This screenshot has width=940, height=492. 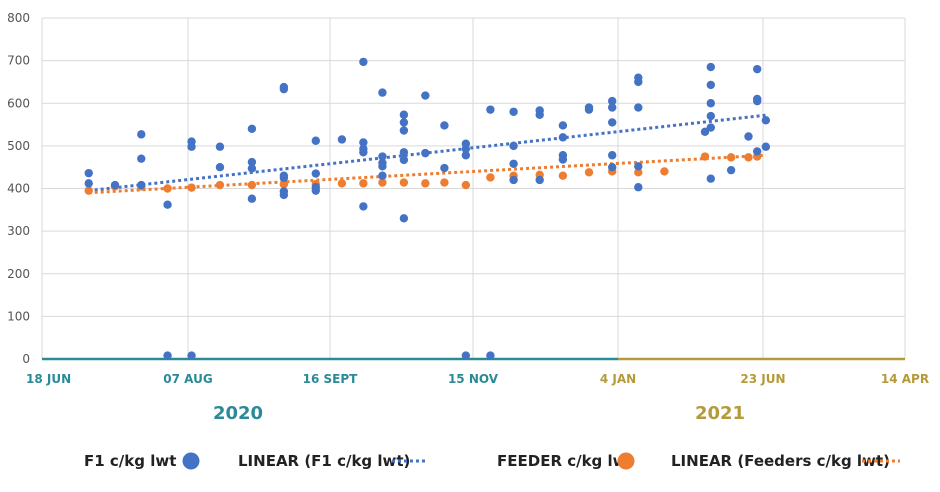 What do you see at coordinates (331, 379) in the screenshot?
I see `x-tick-label: 16 SEPT` at bounding box center [331, 379].